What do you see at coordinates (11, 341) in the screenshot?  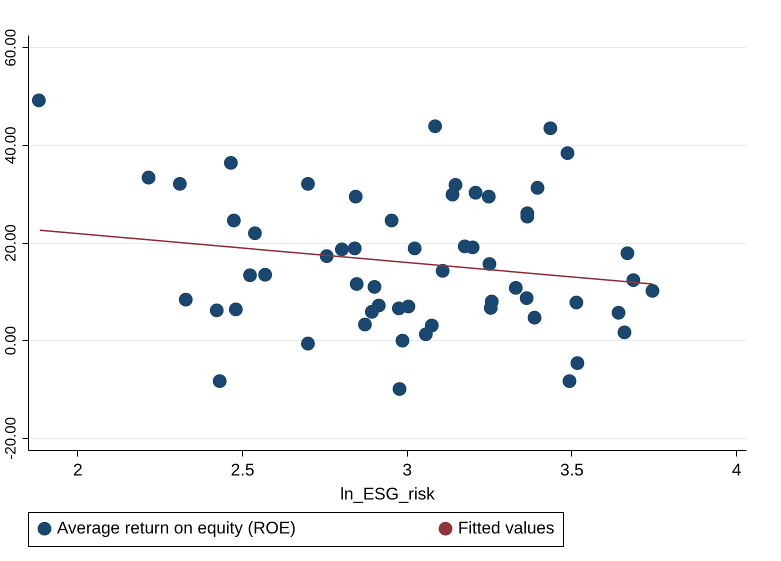 I see `y-tick-label: 0.00` at bounding box center [11, 341].